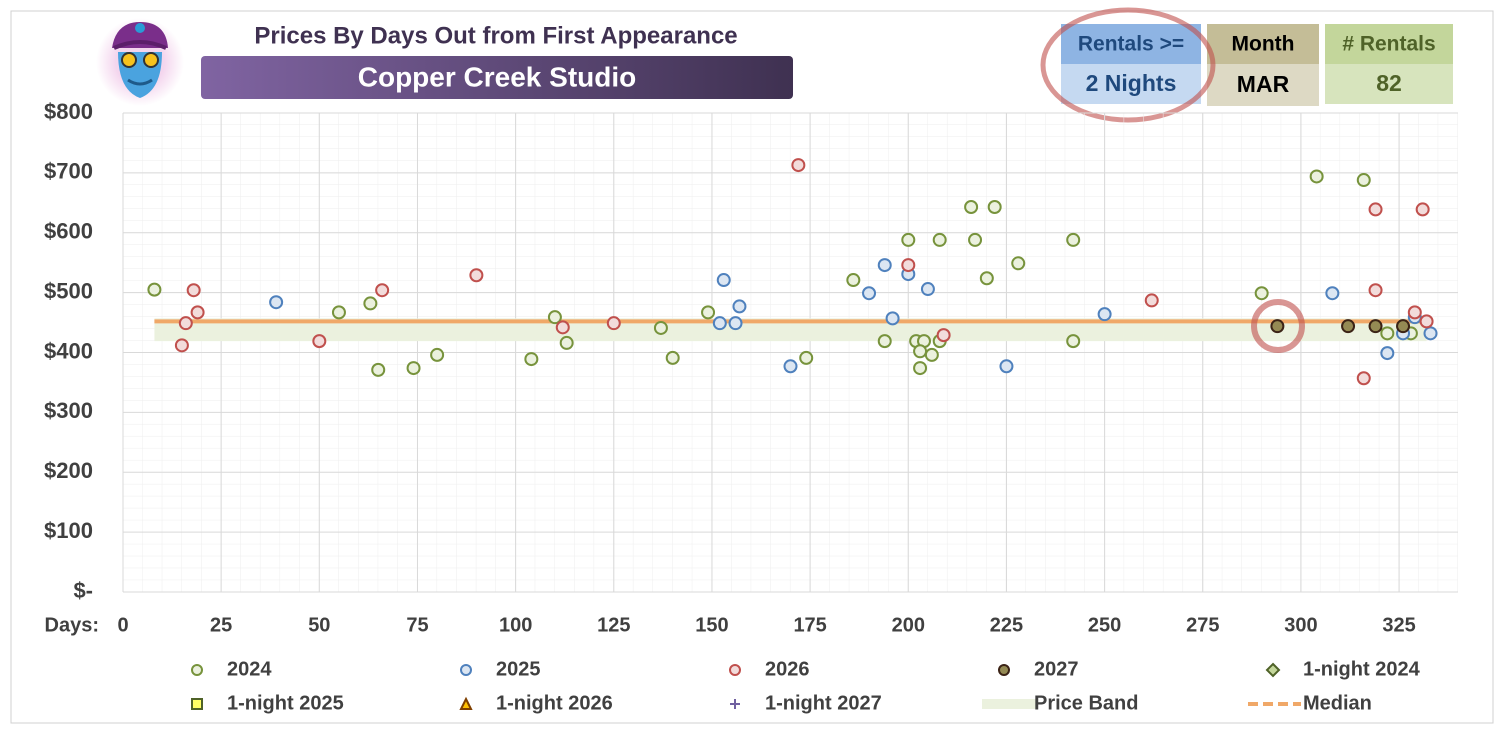 Image resolution: width=1505 pixels, height=745 pixels. I want to click on subtitle-banner, so click(497, 77).